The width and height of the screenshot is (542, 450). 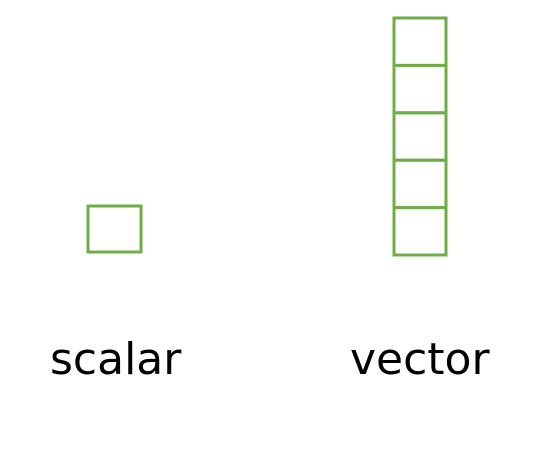 I want to click on vector-label: vector, so click(x=420, y=359).